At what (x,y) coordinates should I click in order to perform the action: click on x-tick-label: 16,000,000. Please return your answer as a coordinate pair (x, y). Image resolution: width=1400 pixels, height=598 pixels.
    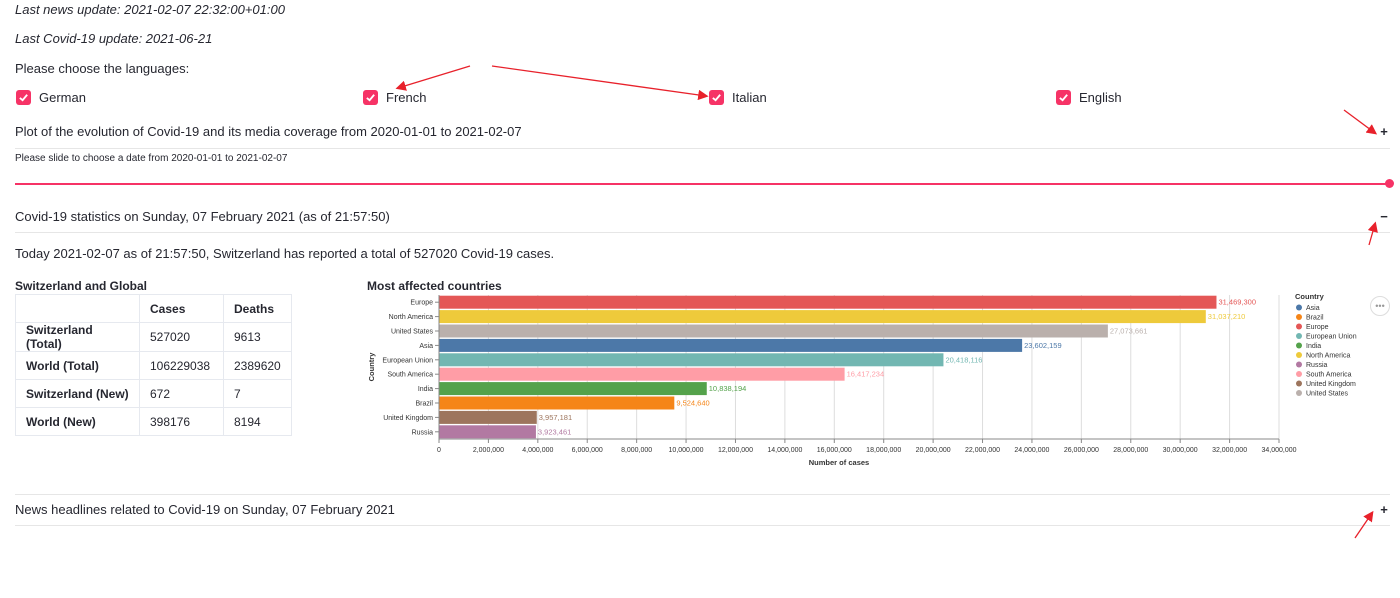
    Looking at the image, I should click on (834, 450).